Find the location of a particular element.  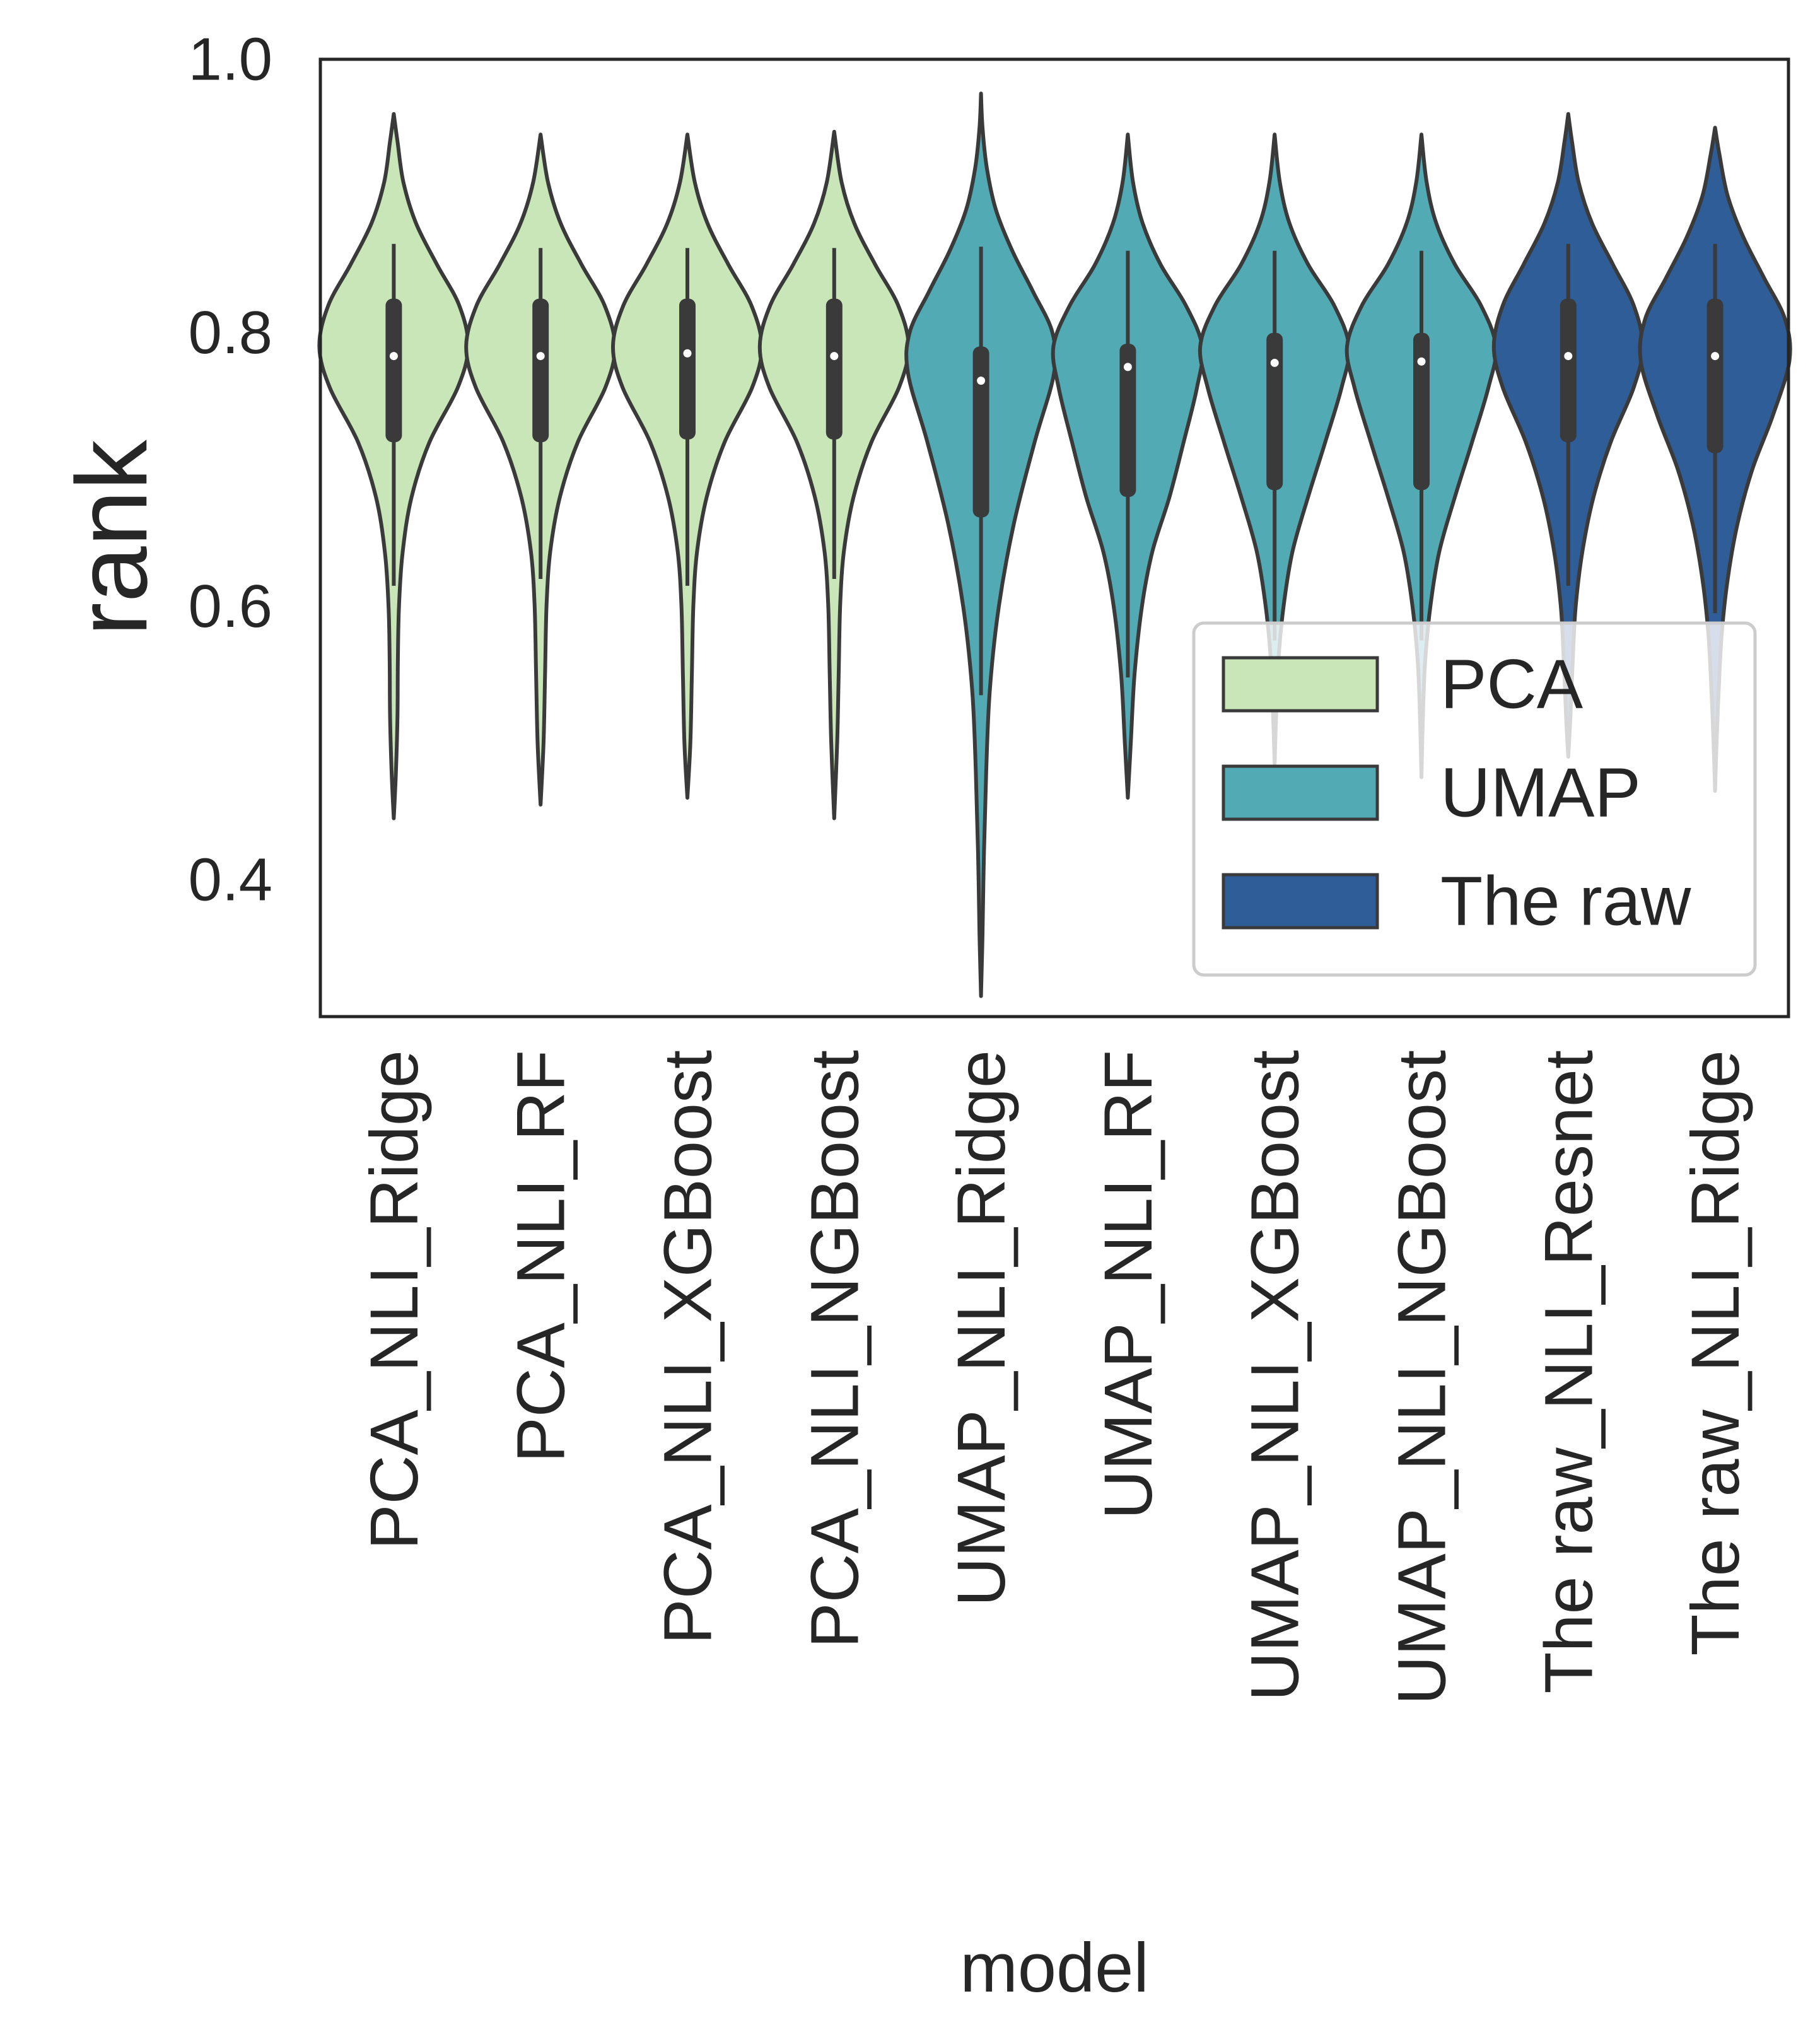

violin-UMAP_NLI_XGBoost is located at coordinates (1274, 449).